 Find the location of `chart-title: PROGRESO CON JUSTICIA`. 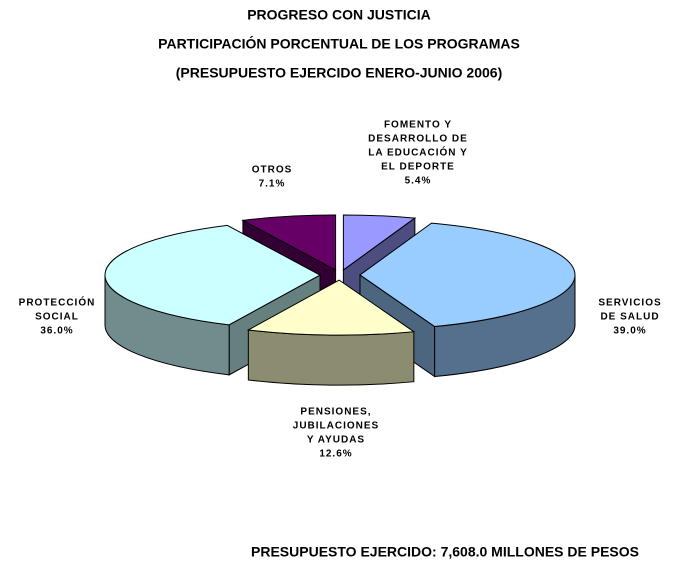

chart-title: PROGRESO CON JUSTICIA is located at coordinates (339, 15).